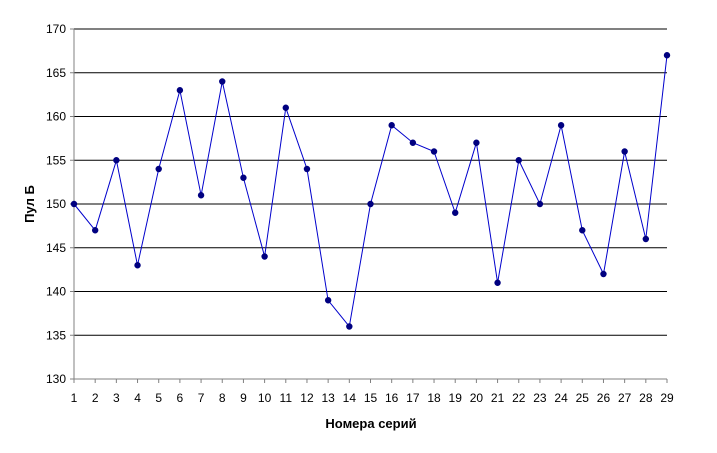  What do you see at coordinates (286, 398) in the screenshot?
I see `x-tick-label: 11` at bounding box center [286, 398].